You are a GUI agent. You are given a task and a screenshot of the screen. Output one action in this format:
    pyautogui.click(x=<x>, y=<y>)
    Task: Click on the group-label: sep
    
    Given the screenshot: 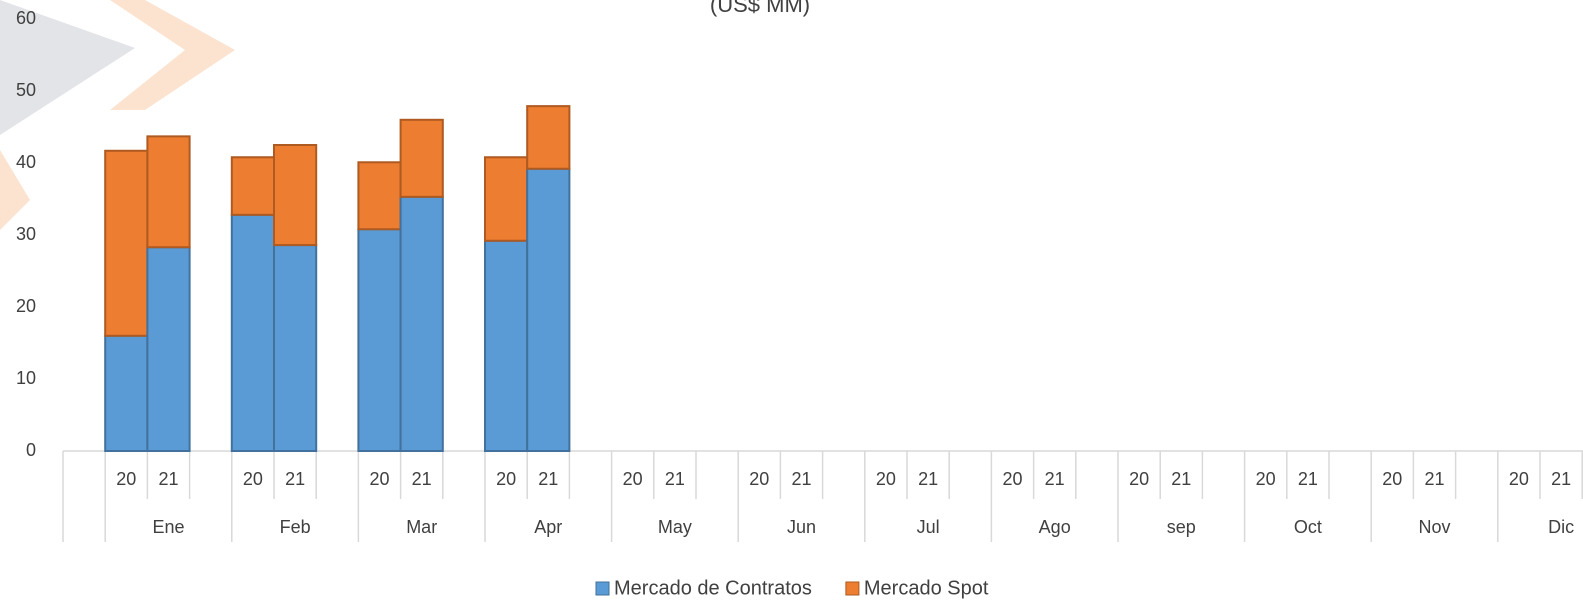 What is the action you would take?
    pyautogui.click(x=1181, y=527)
    